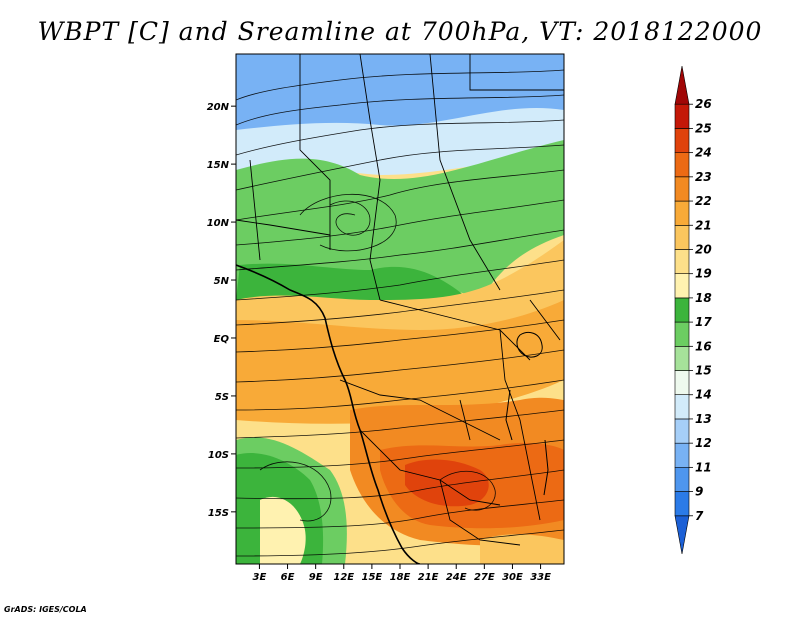 The image size is (800, 618). Describe the element at coordinates (218, 223) in the screenshot. I see `y-tick-label: 10N` at that location.